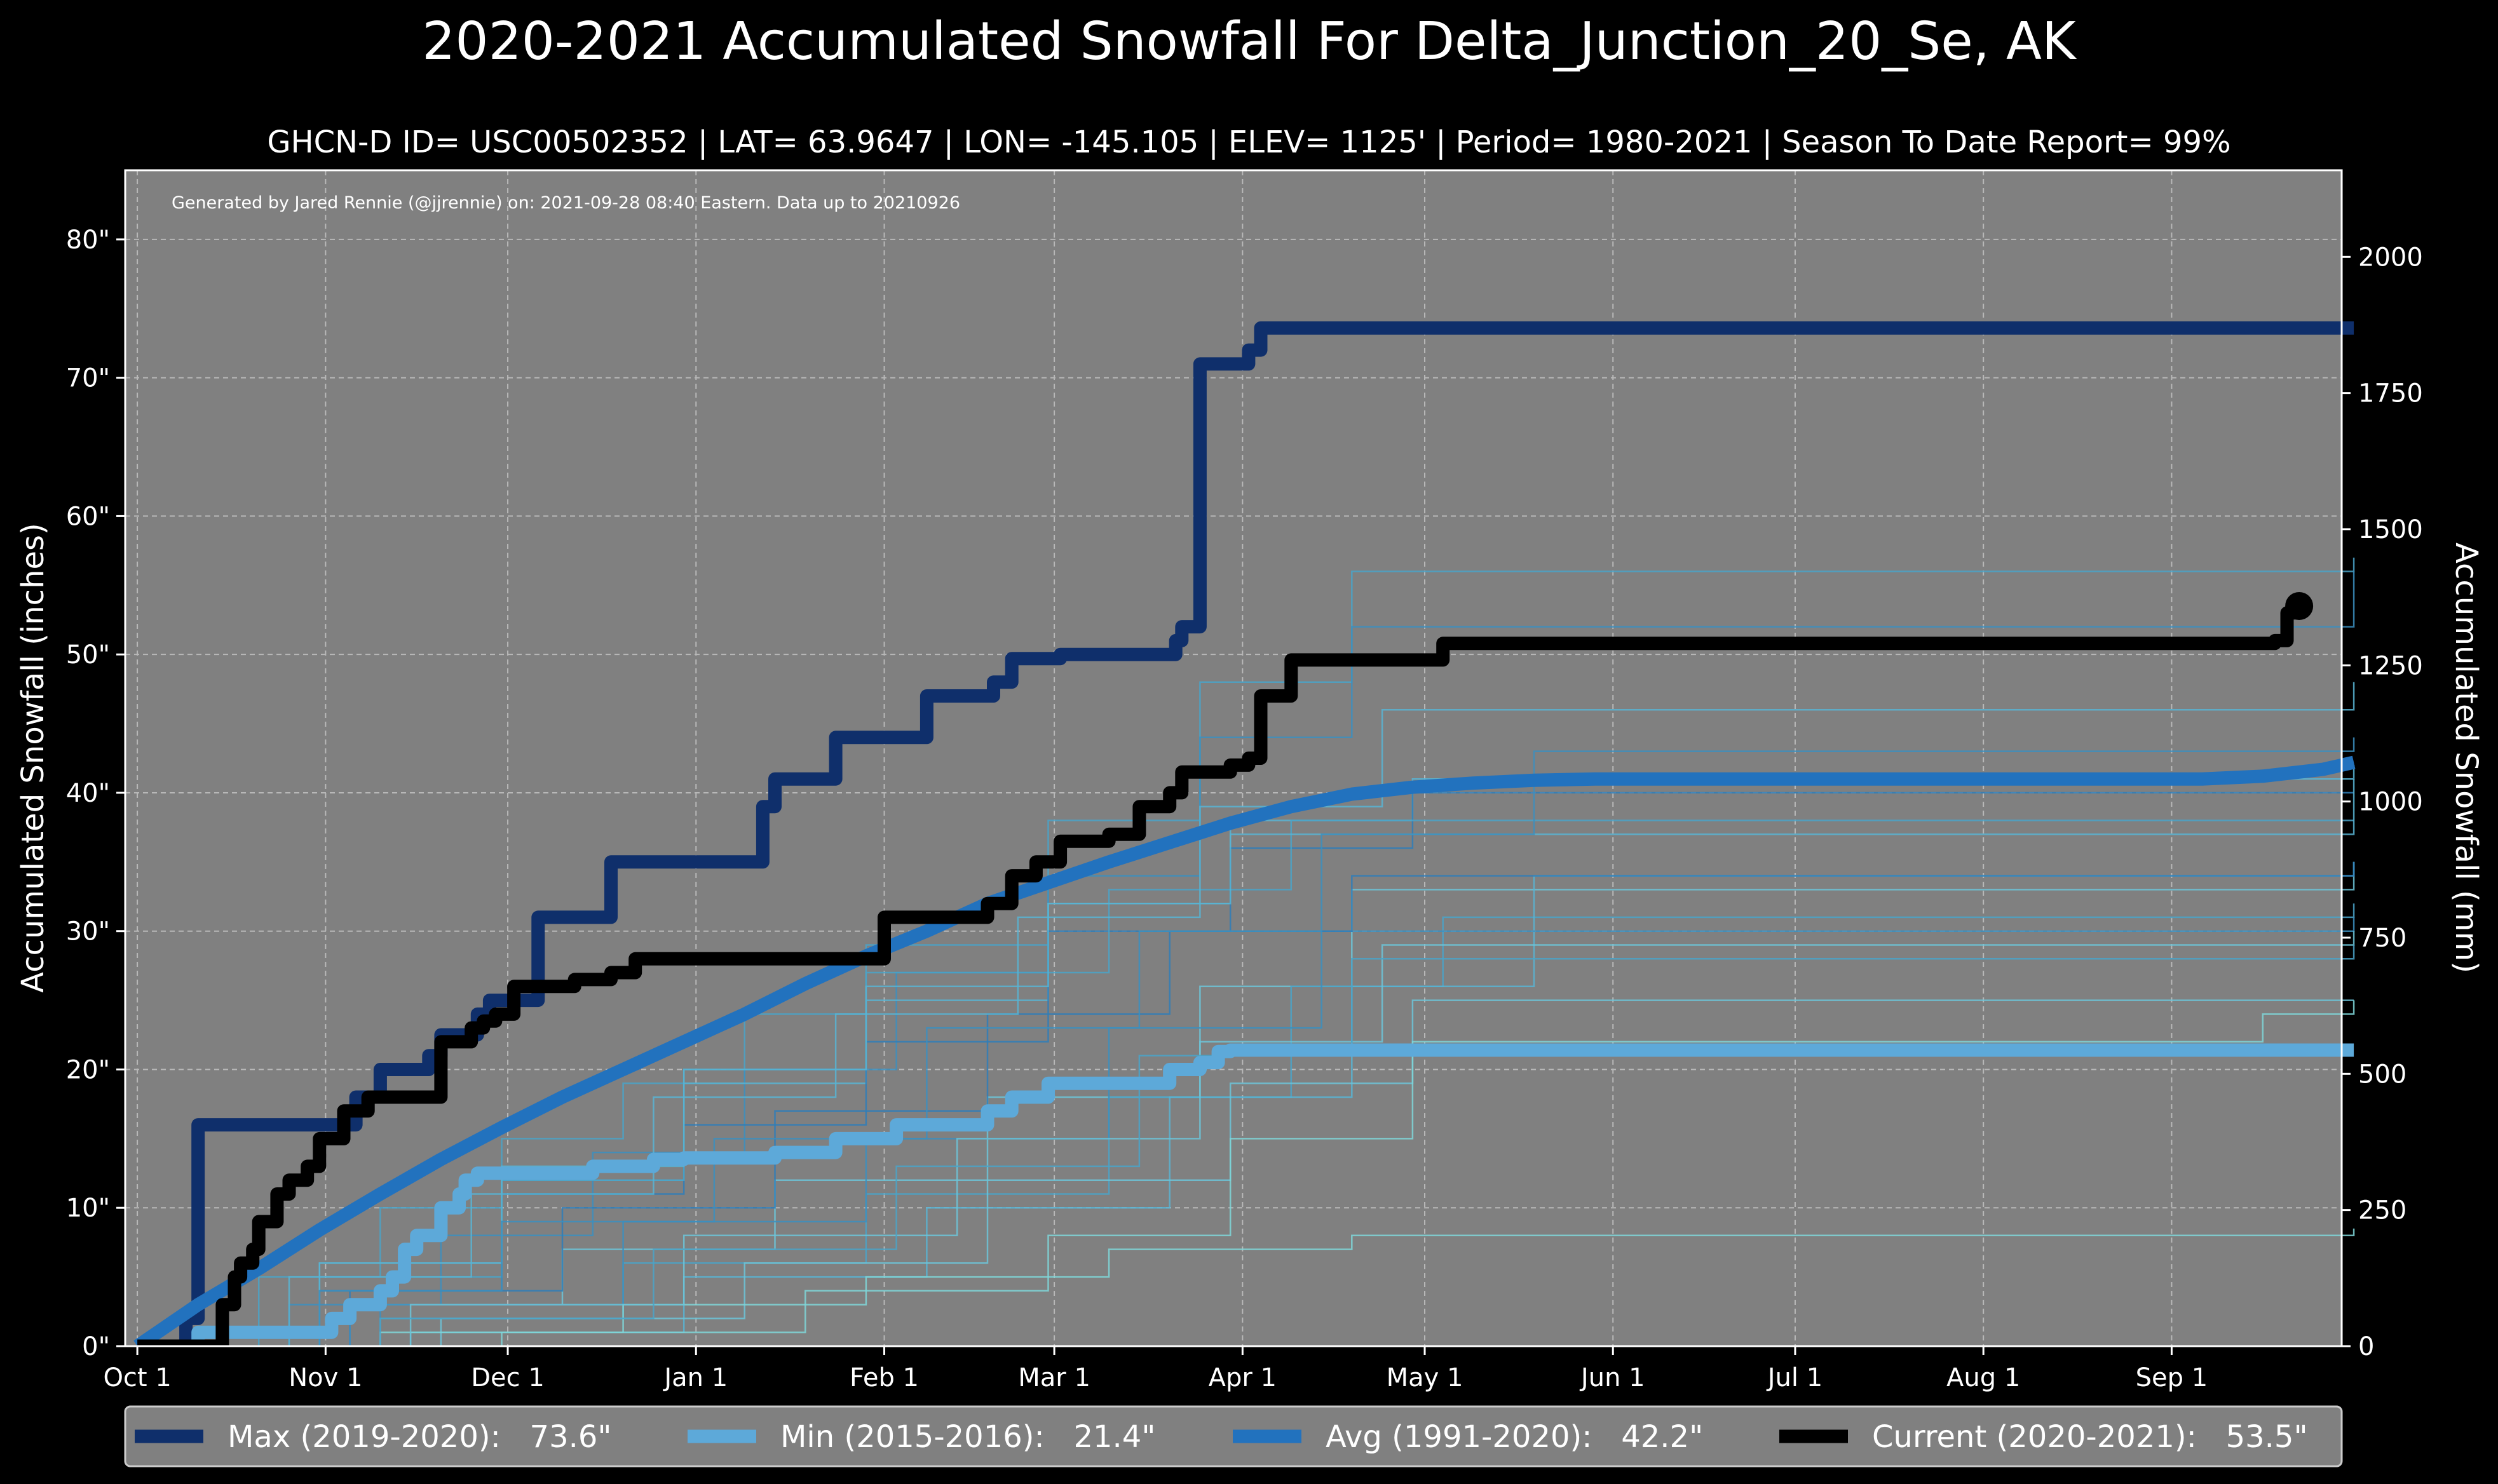 Image resolution: width=2498 pixels, height=1484 pixels. Describe the element at coordinates (88, 241) in the screenshot. I see `y-tick-label: 80"` at that location.